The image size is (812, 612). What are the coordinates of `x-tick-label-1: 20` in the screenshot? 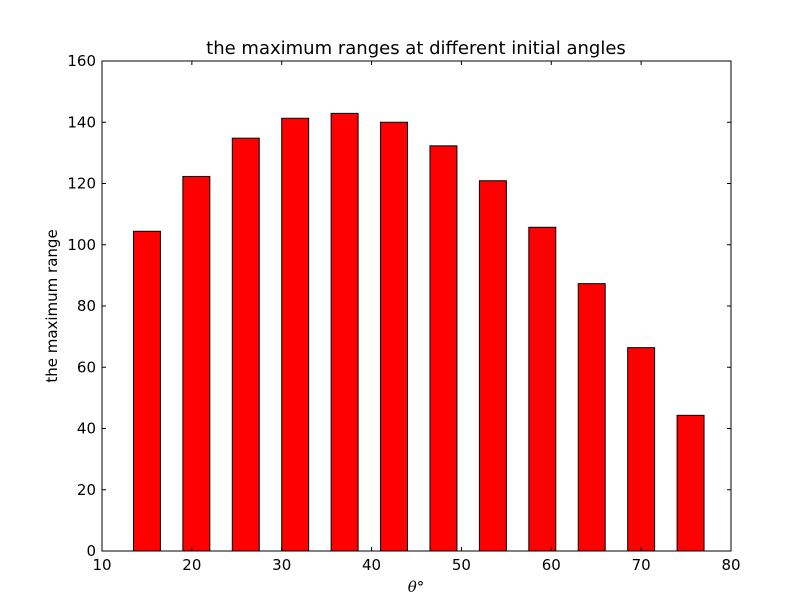 It's located at (191, 565).